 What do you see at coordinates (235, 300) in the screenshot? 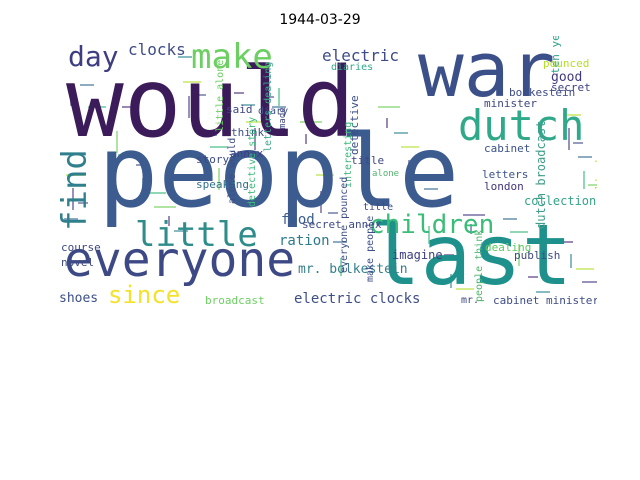
I see `word-broadcast: broadcast` at bounding box center [235, 300].